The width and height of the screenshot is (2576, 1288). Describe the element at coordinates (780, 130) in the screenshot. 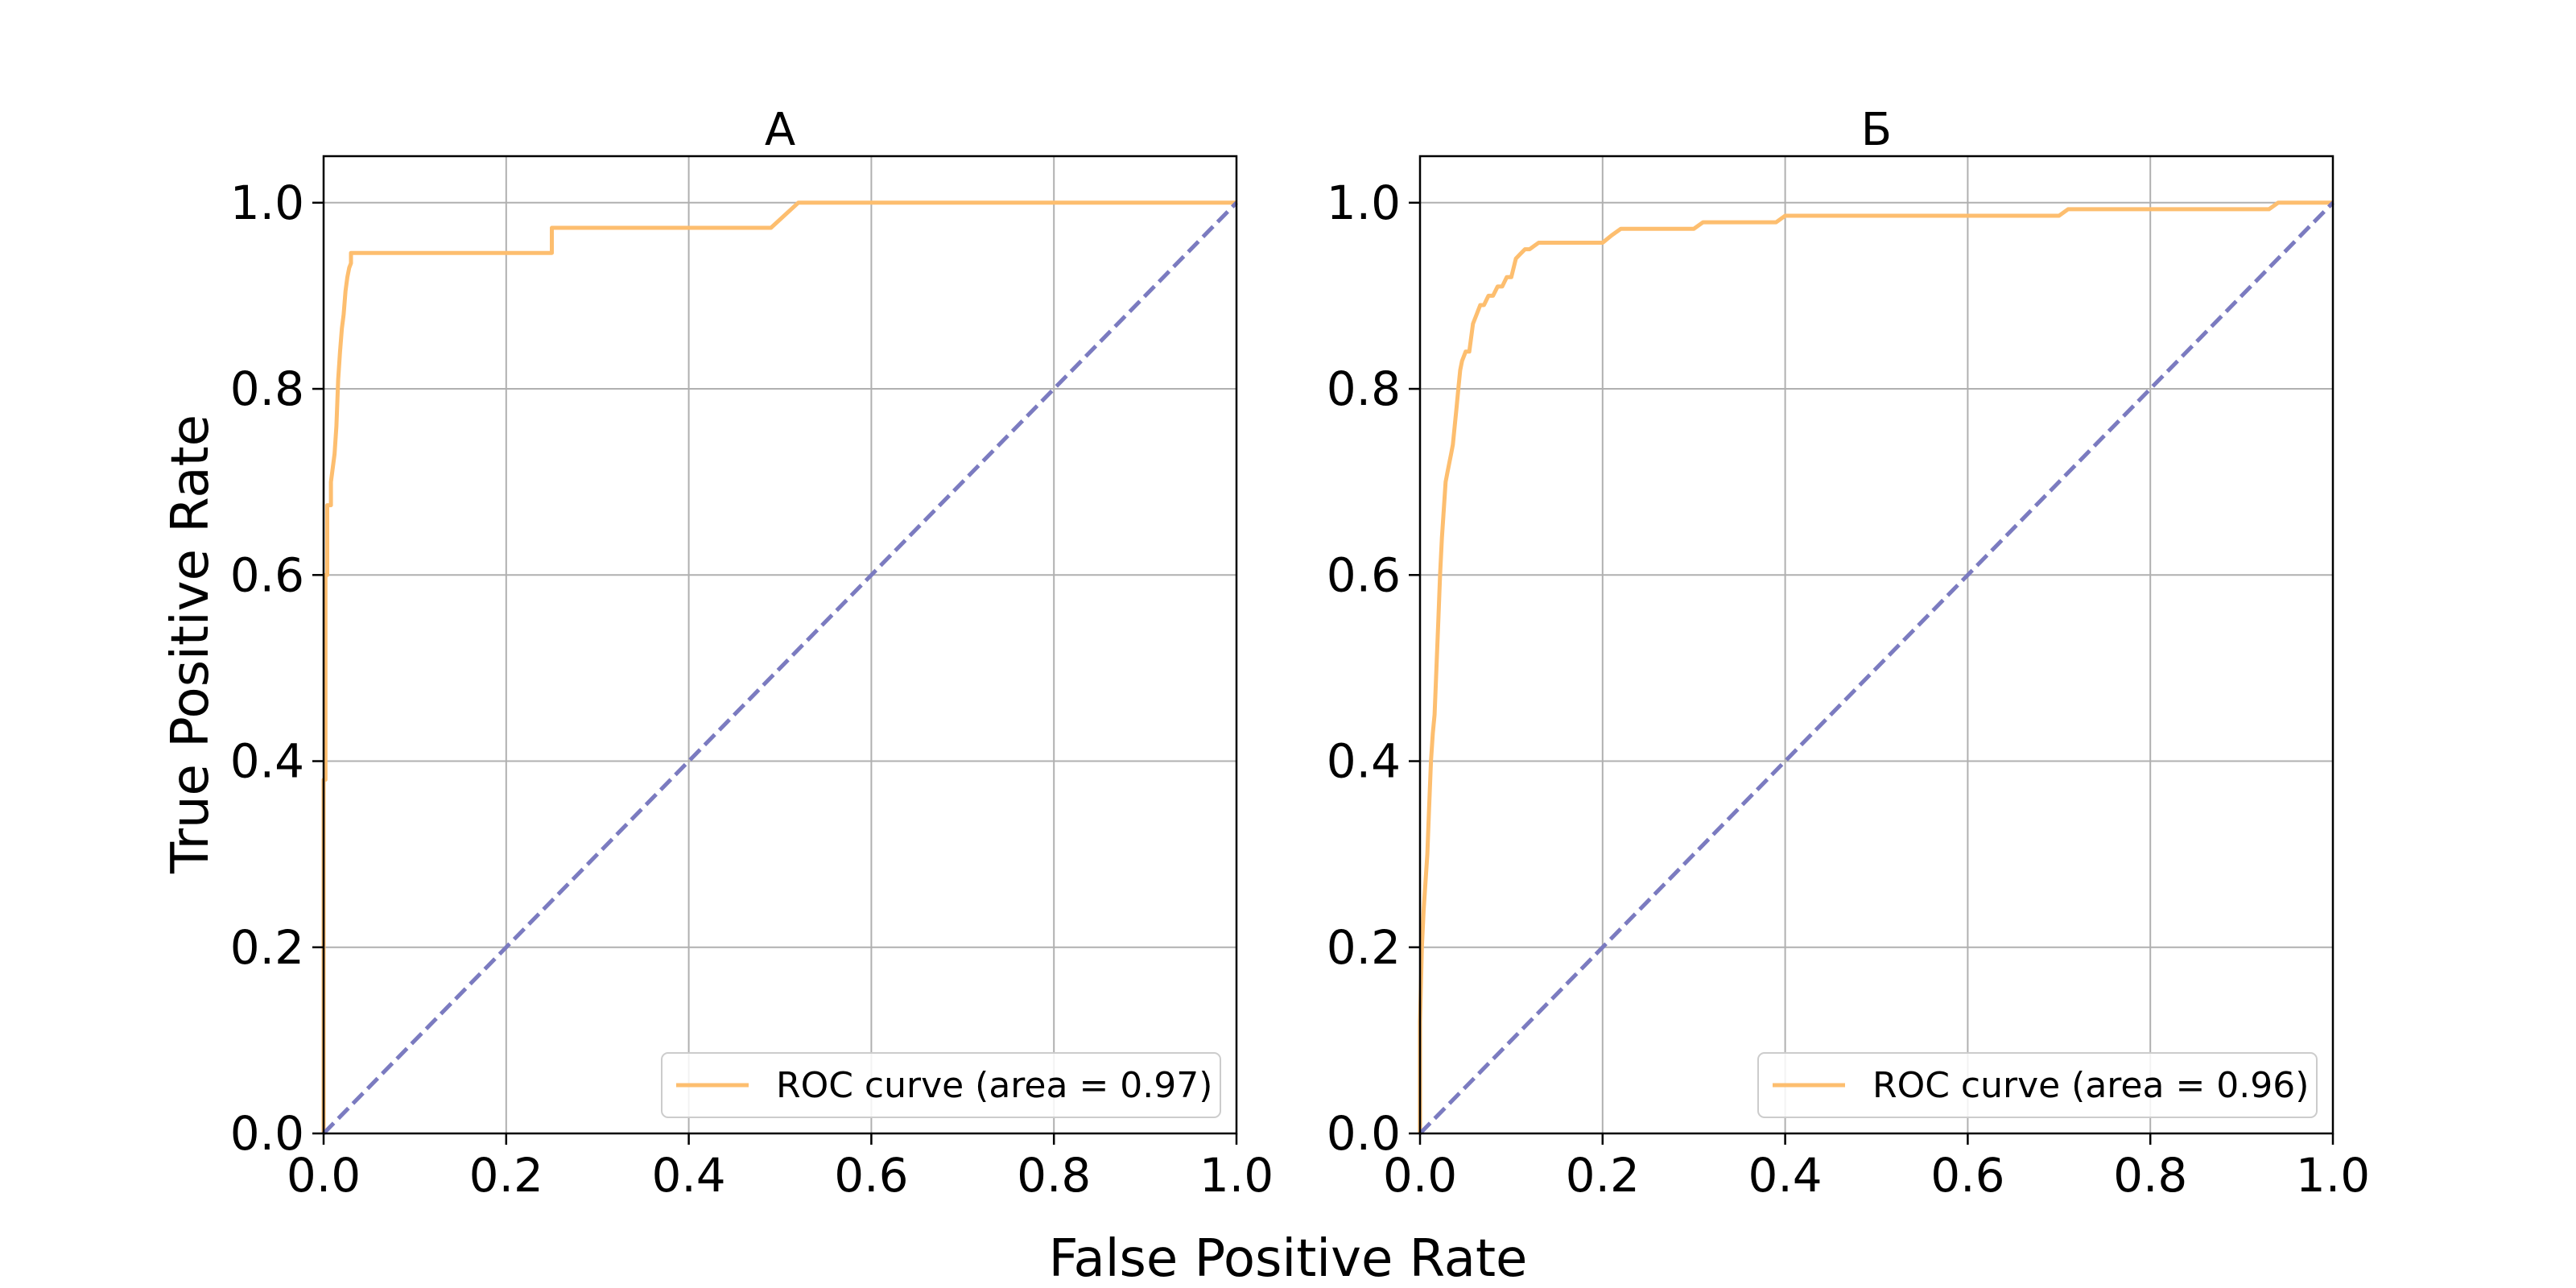

I see `panel-title: А` at that location.